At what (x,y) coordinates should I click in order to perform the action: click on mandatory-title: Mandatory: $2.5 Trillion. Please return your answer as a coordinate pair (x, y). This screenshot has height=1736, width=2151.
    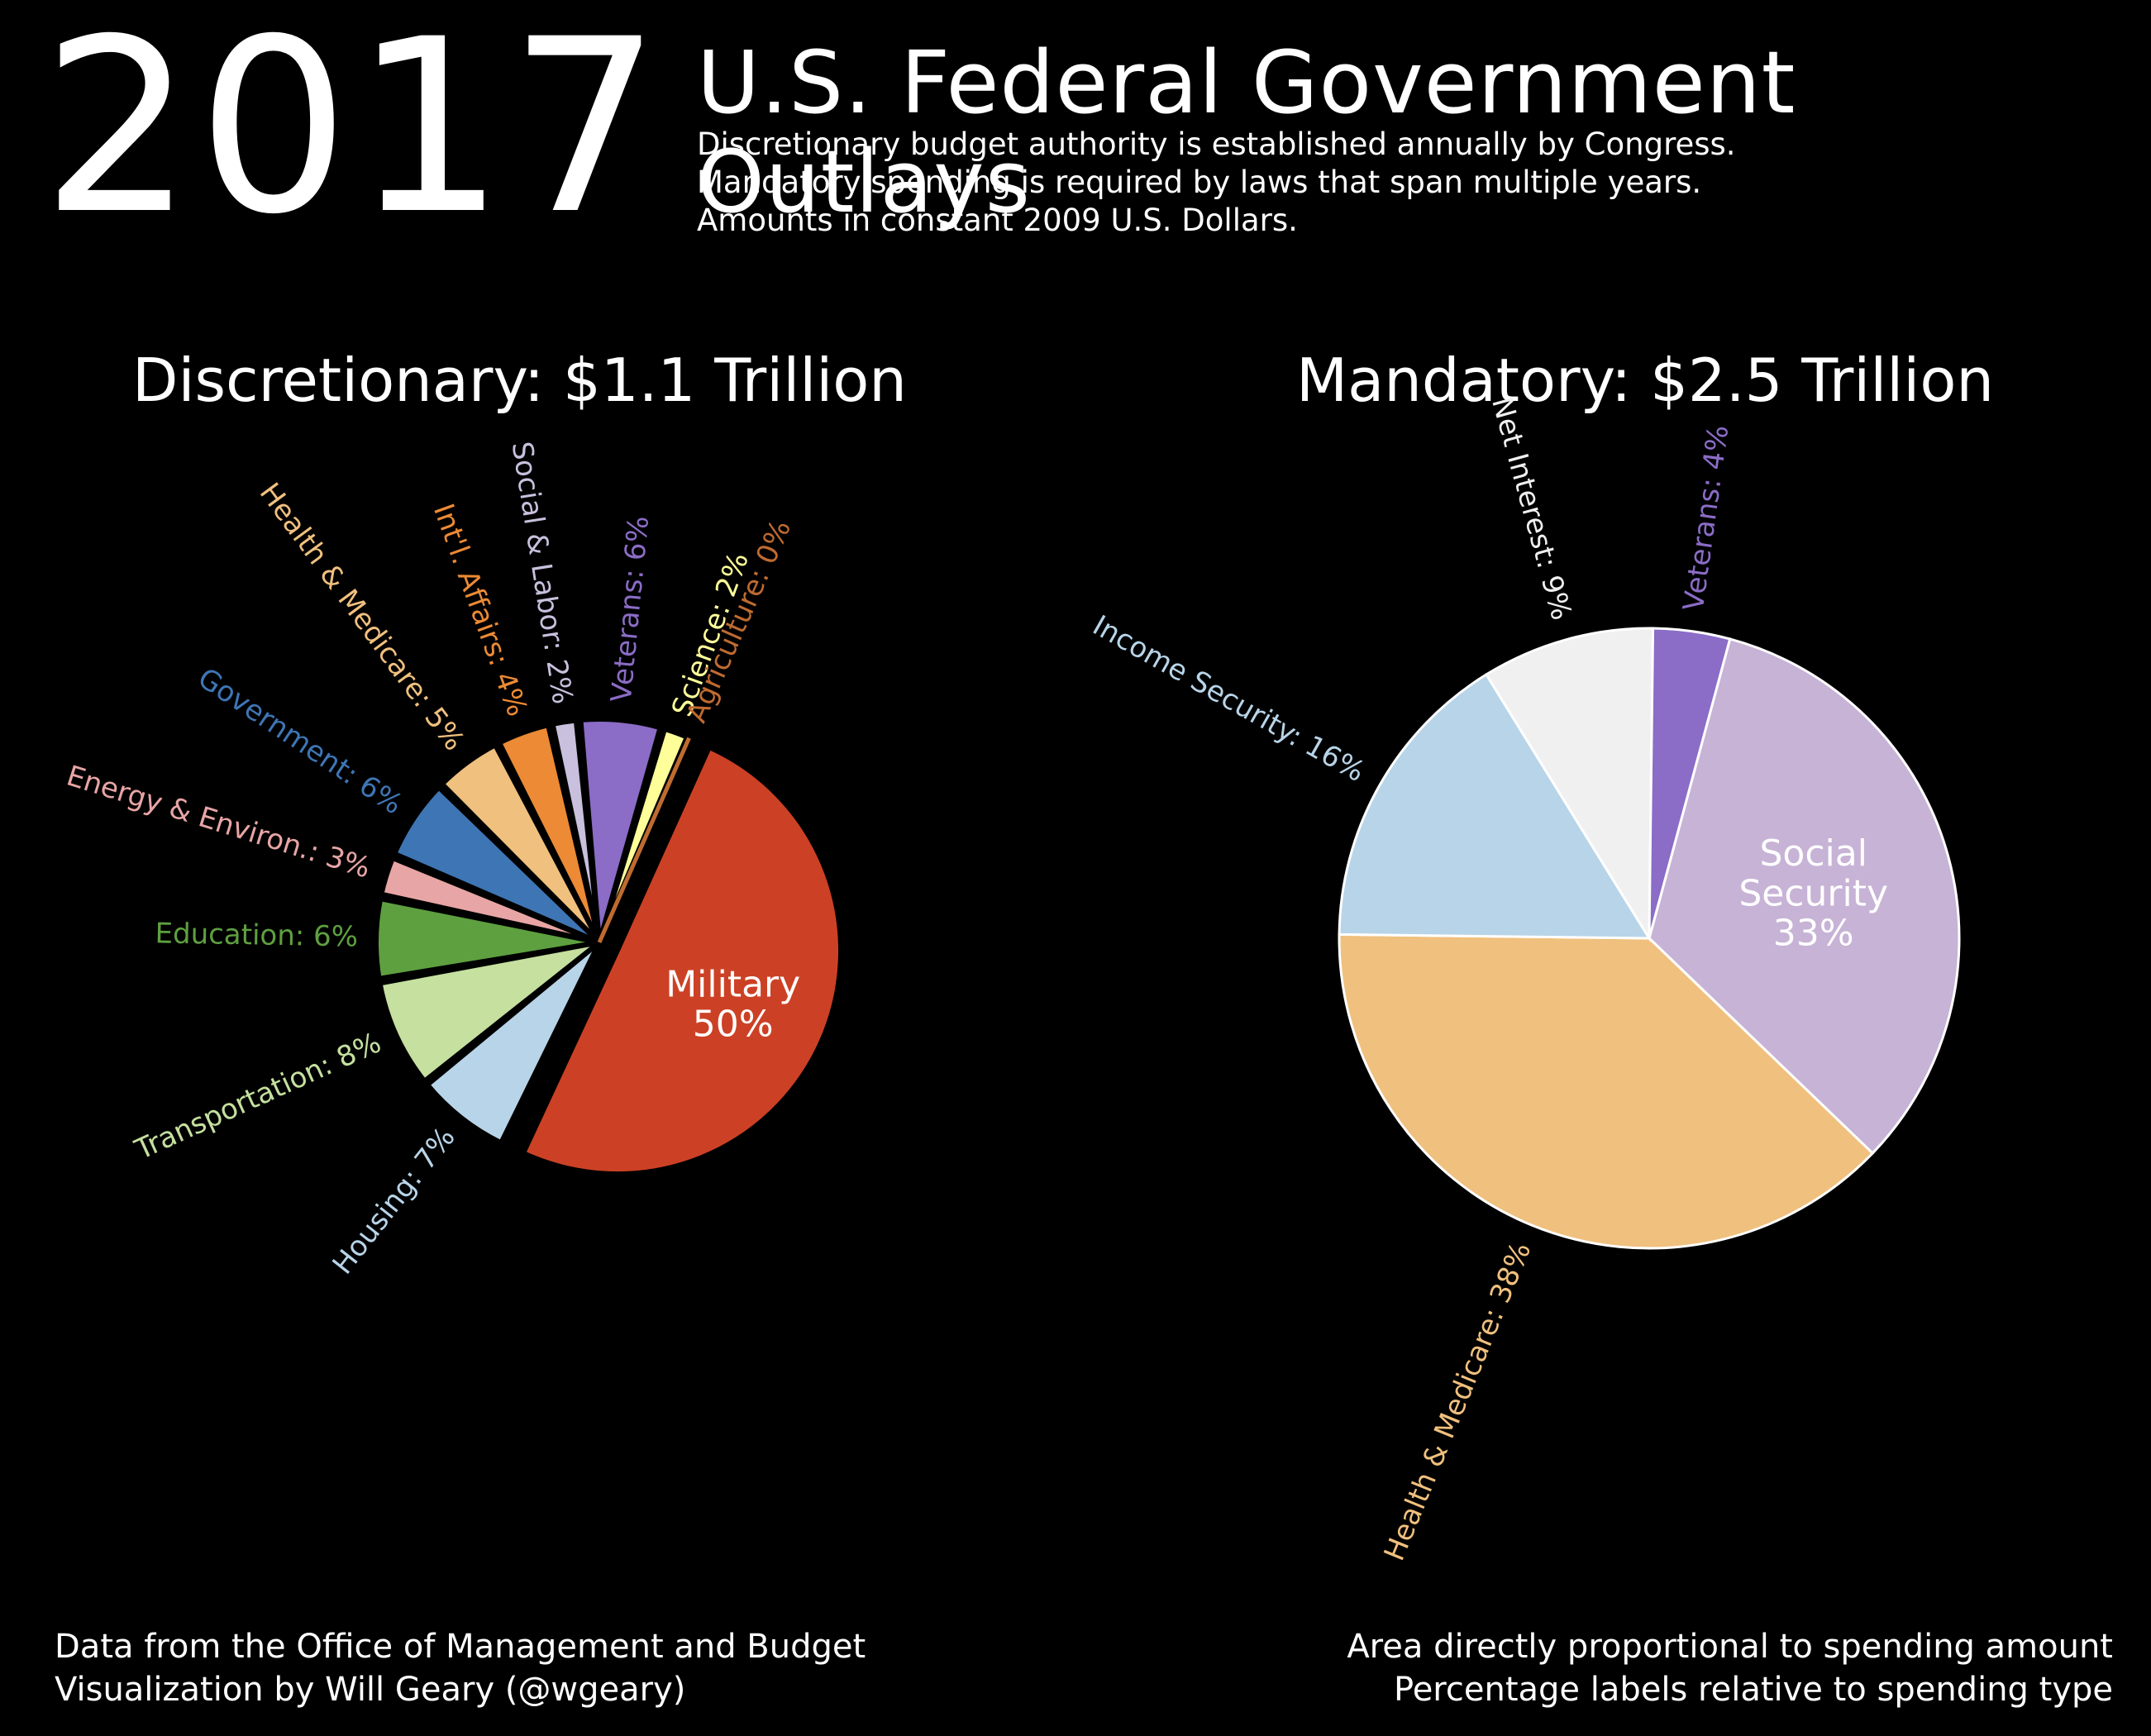
    Looking at the image, I should click on (1645, 380).